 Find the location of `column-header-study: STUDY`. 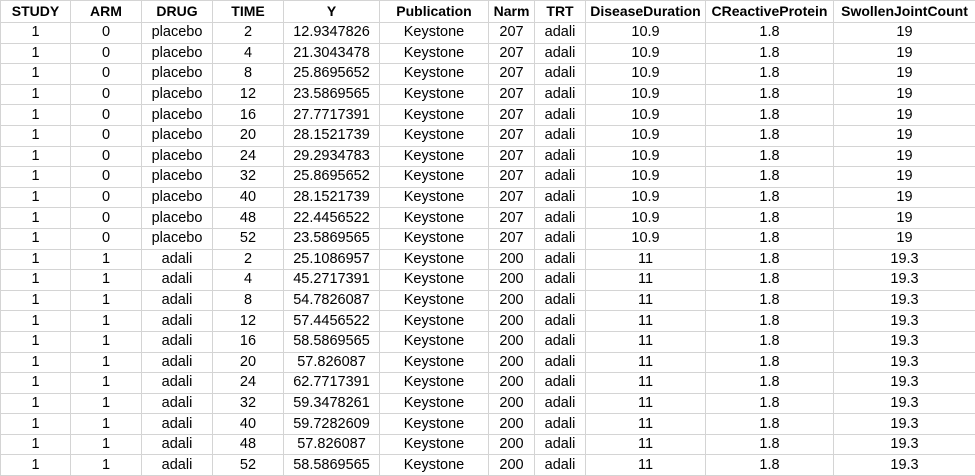

column-header-study: STUDY is located at coordinates (36, 12).